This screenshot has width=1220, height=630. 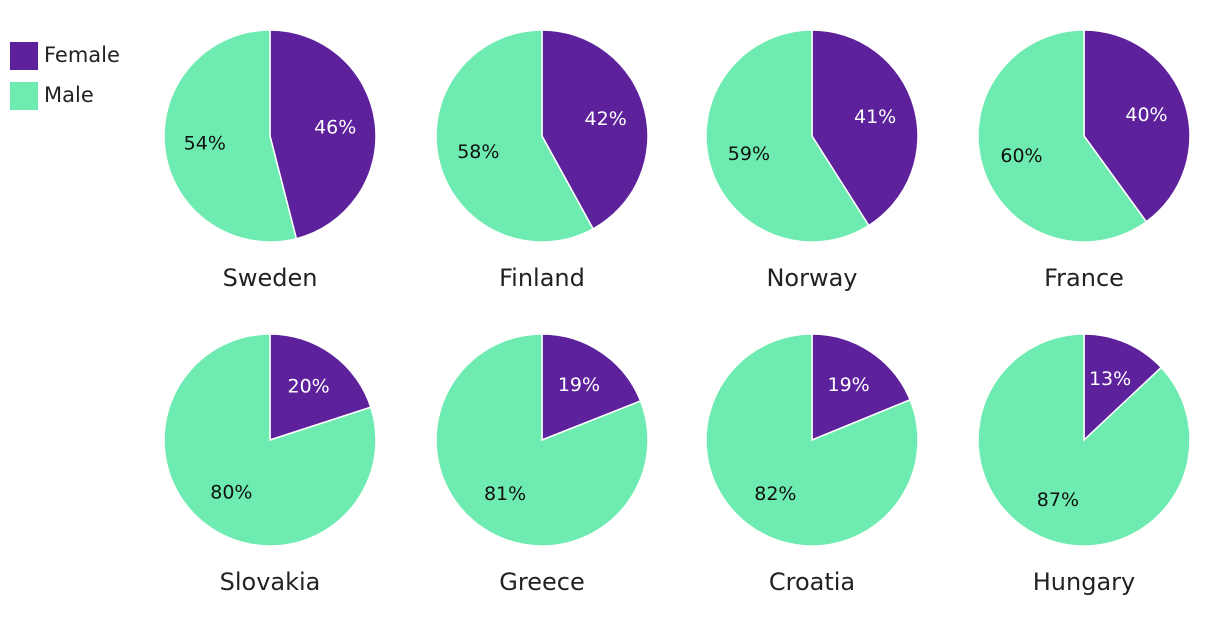 What do you see at coordinates (606, 119) in the screenshot?
I see `slice-label: 42%` at bounding box center [606, 119].